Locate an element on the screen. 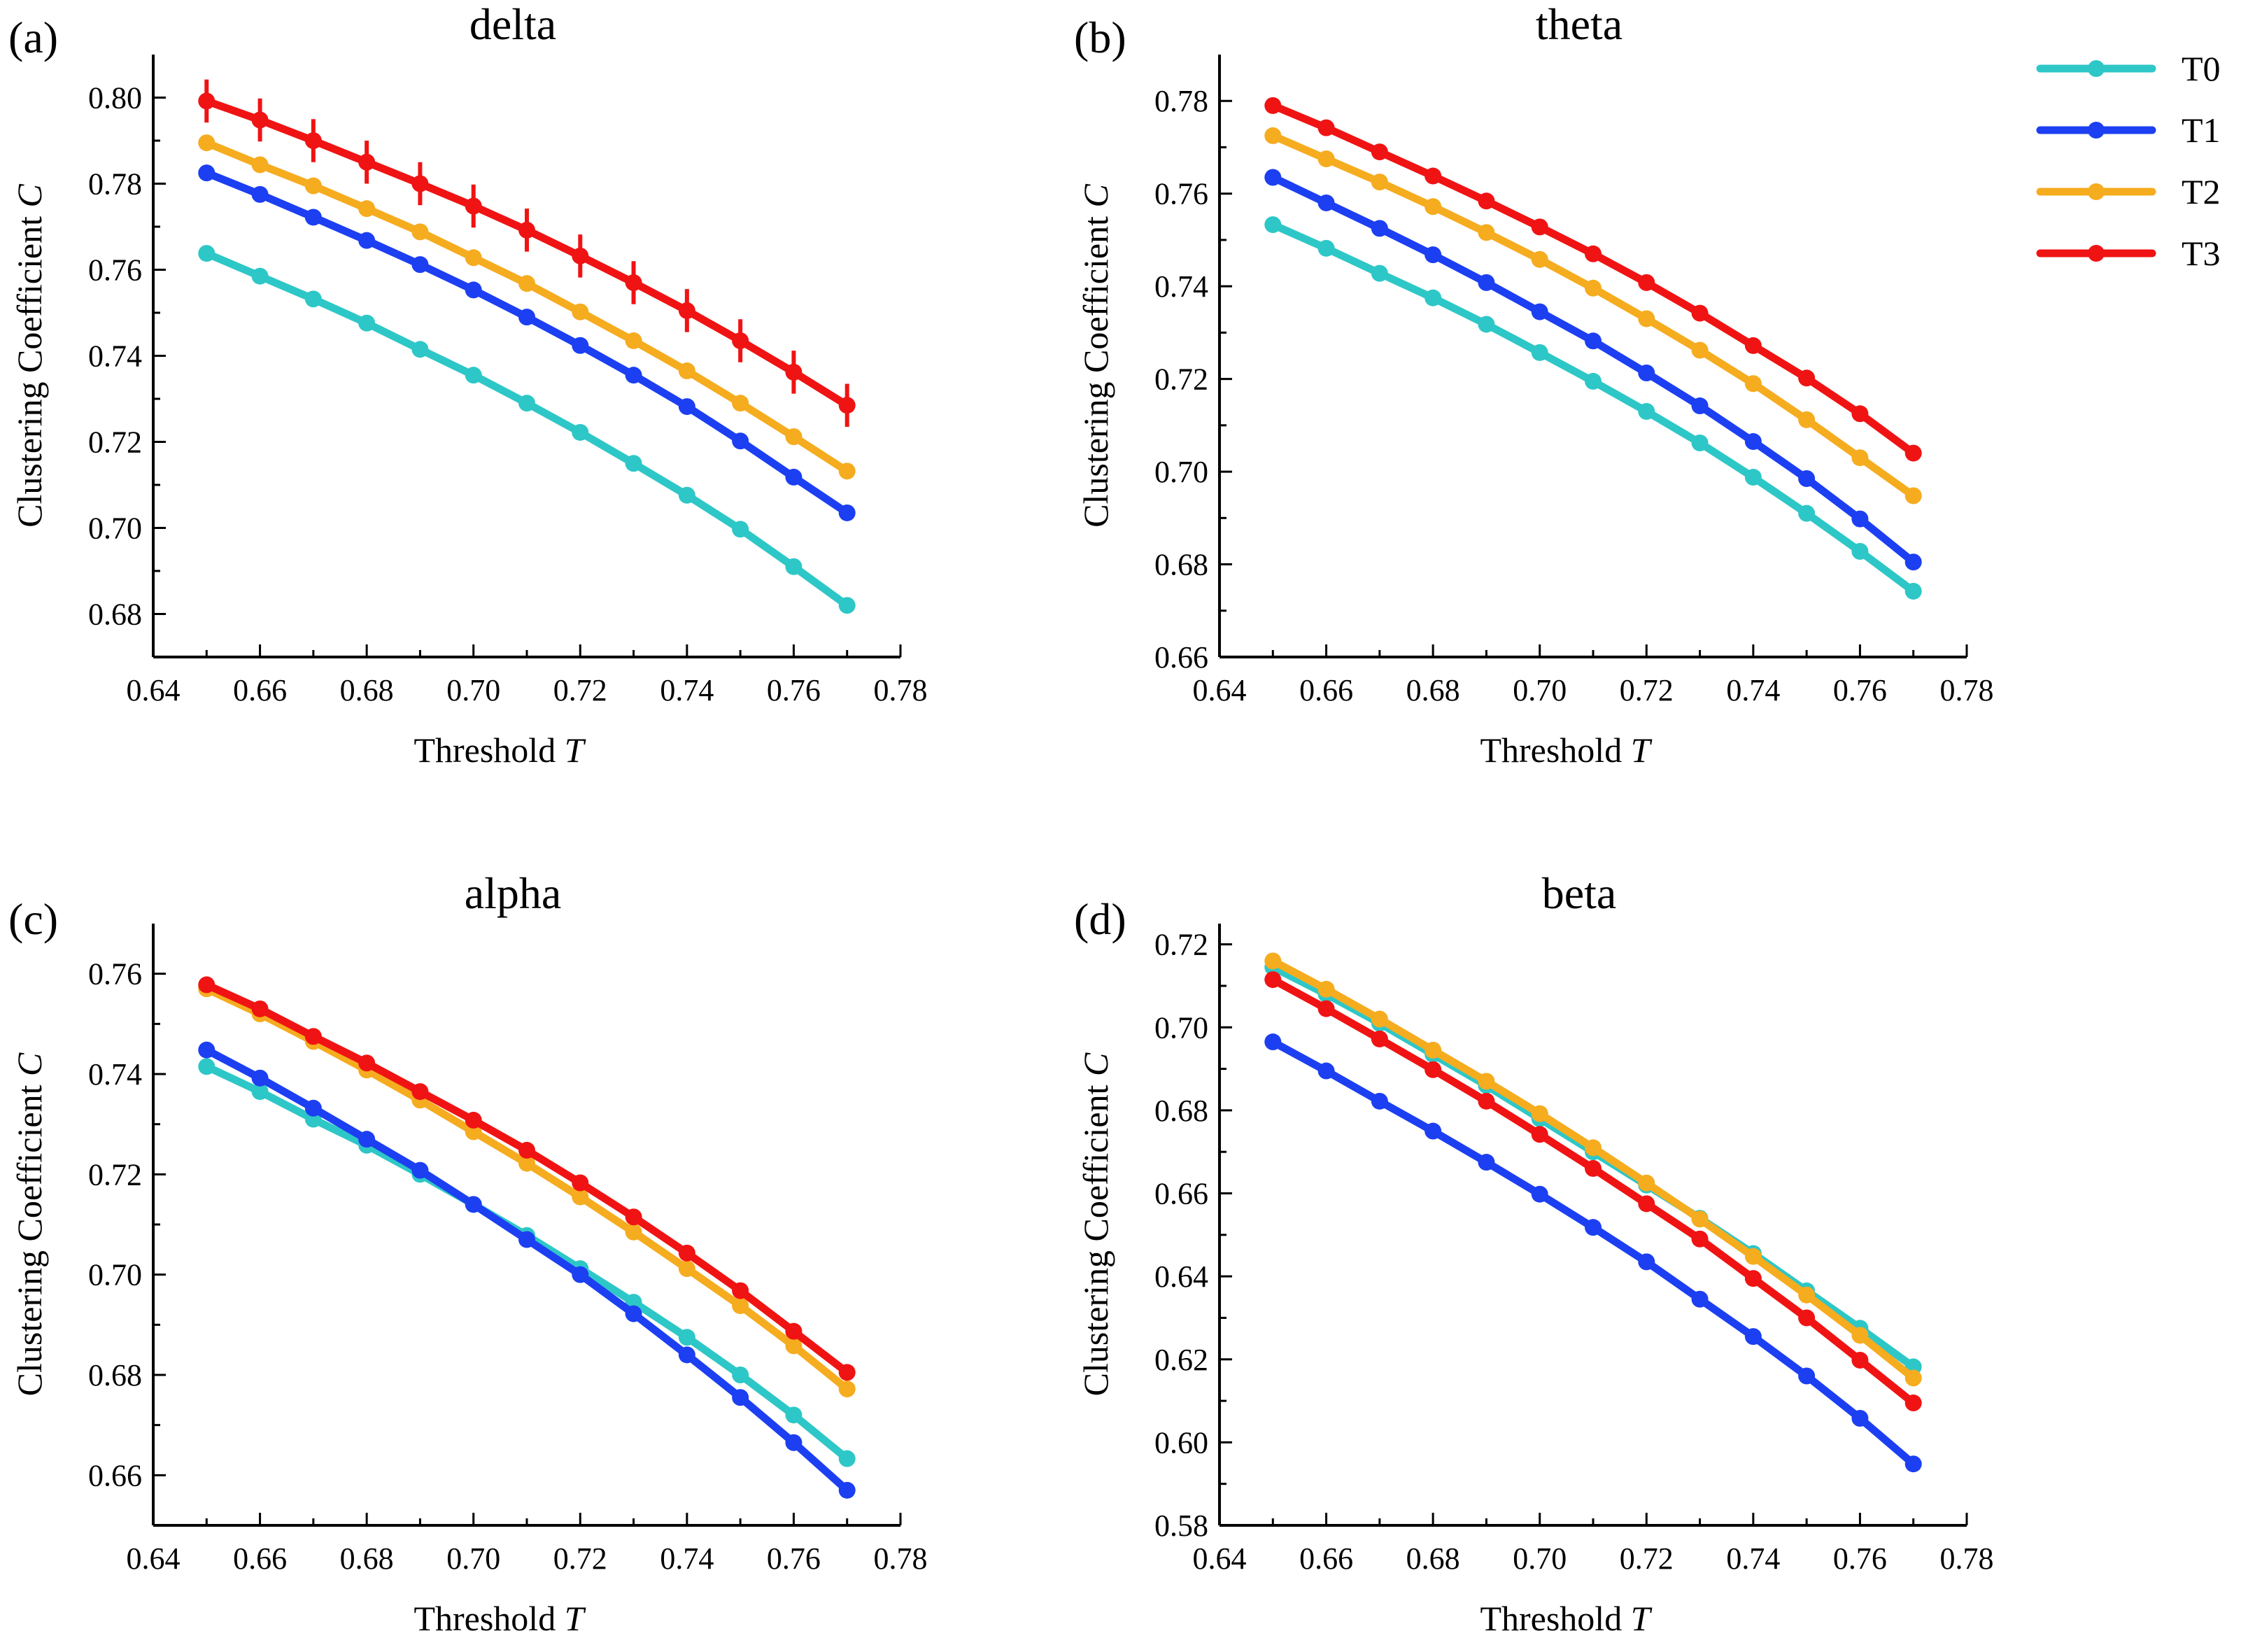  x-tick-label: 0.72 is located at coordinates (1647, 690).